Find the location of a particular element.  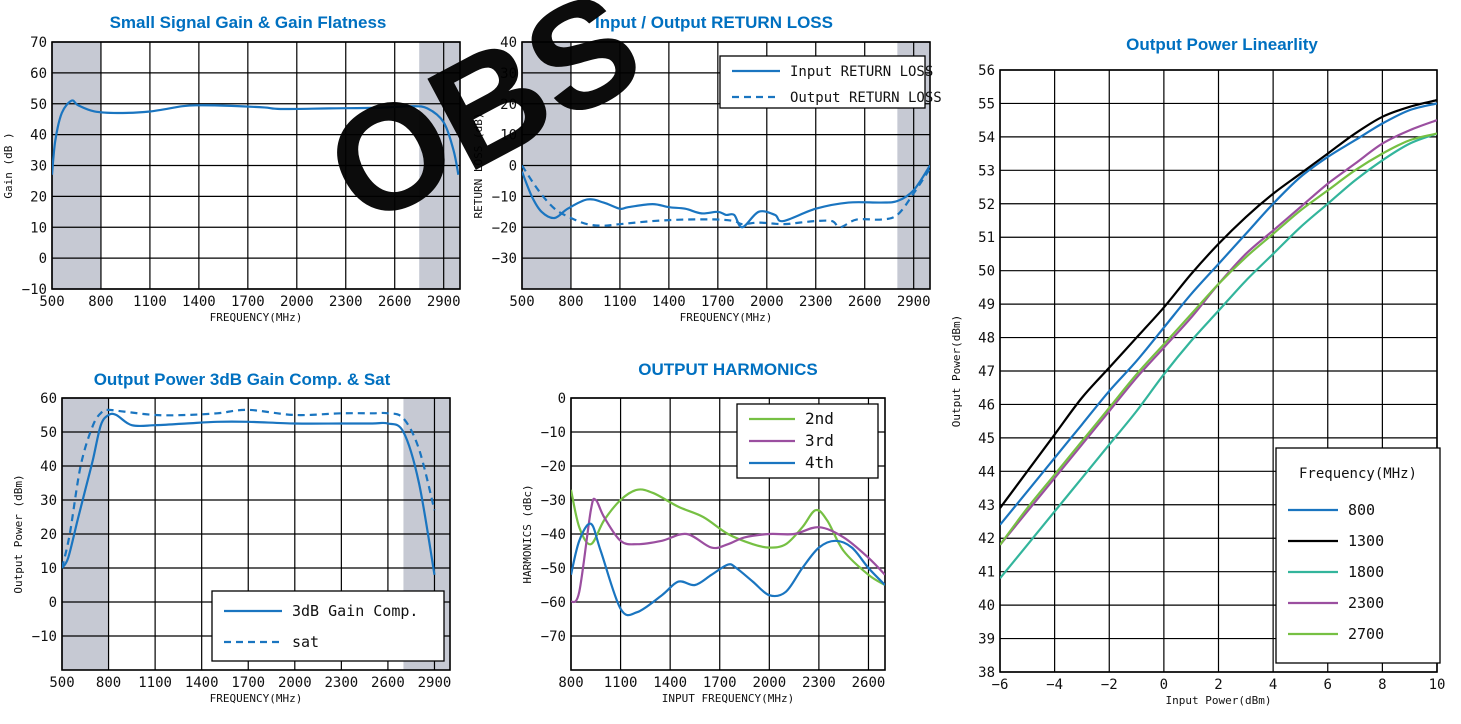

y-tick-label: 56 is located at coordinates (986, 71).